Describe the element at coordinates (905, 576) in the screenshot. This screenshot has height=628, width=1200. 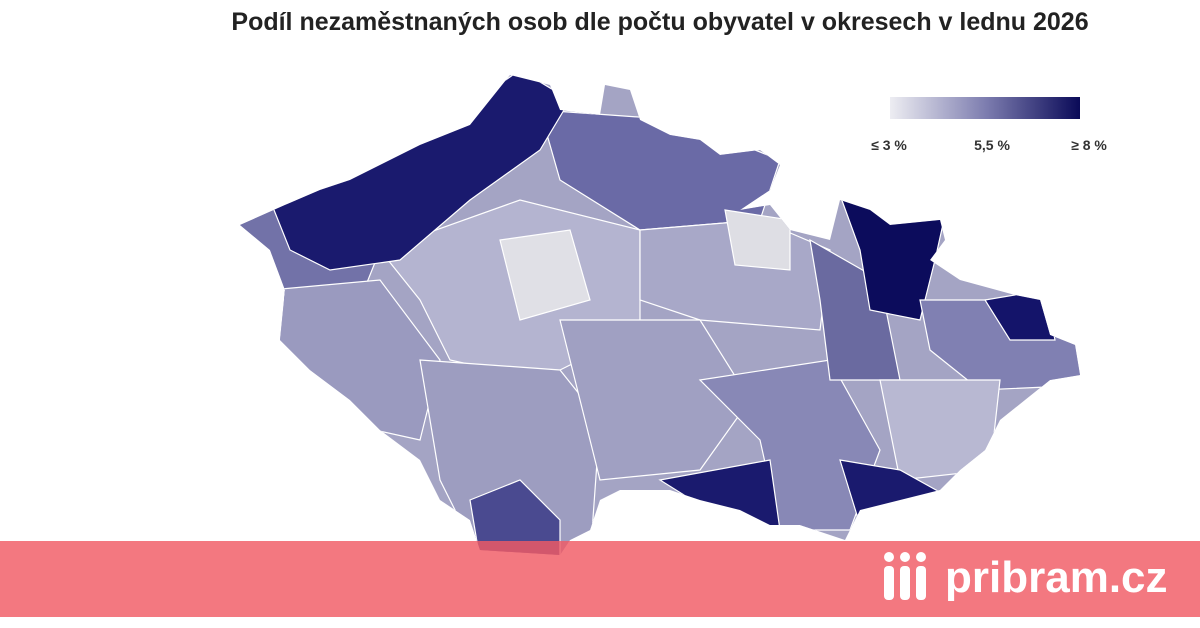
I see `logo-icon` at that location.